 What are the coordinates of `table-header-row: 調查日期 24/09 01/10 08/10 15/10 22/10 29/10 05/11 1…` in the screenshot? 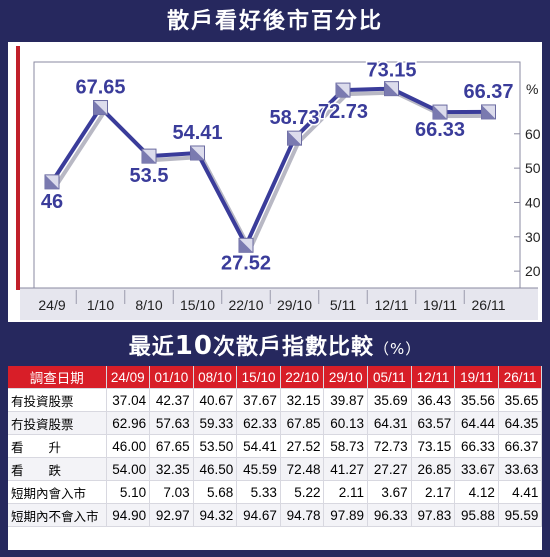 It's located at (275, 377).